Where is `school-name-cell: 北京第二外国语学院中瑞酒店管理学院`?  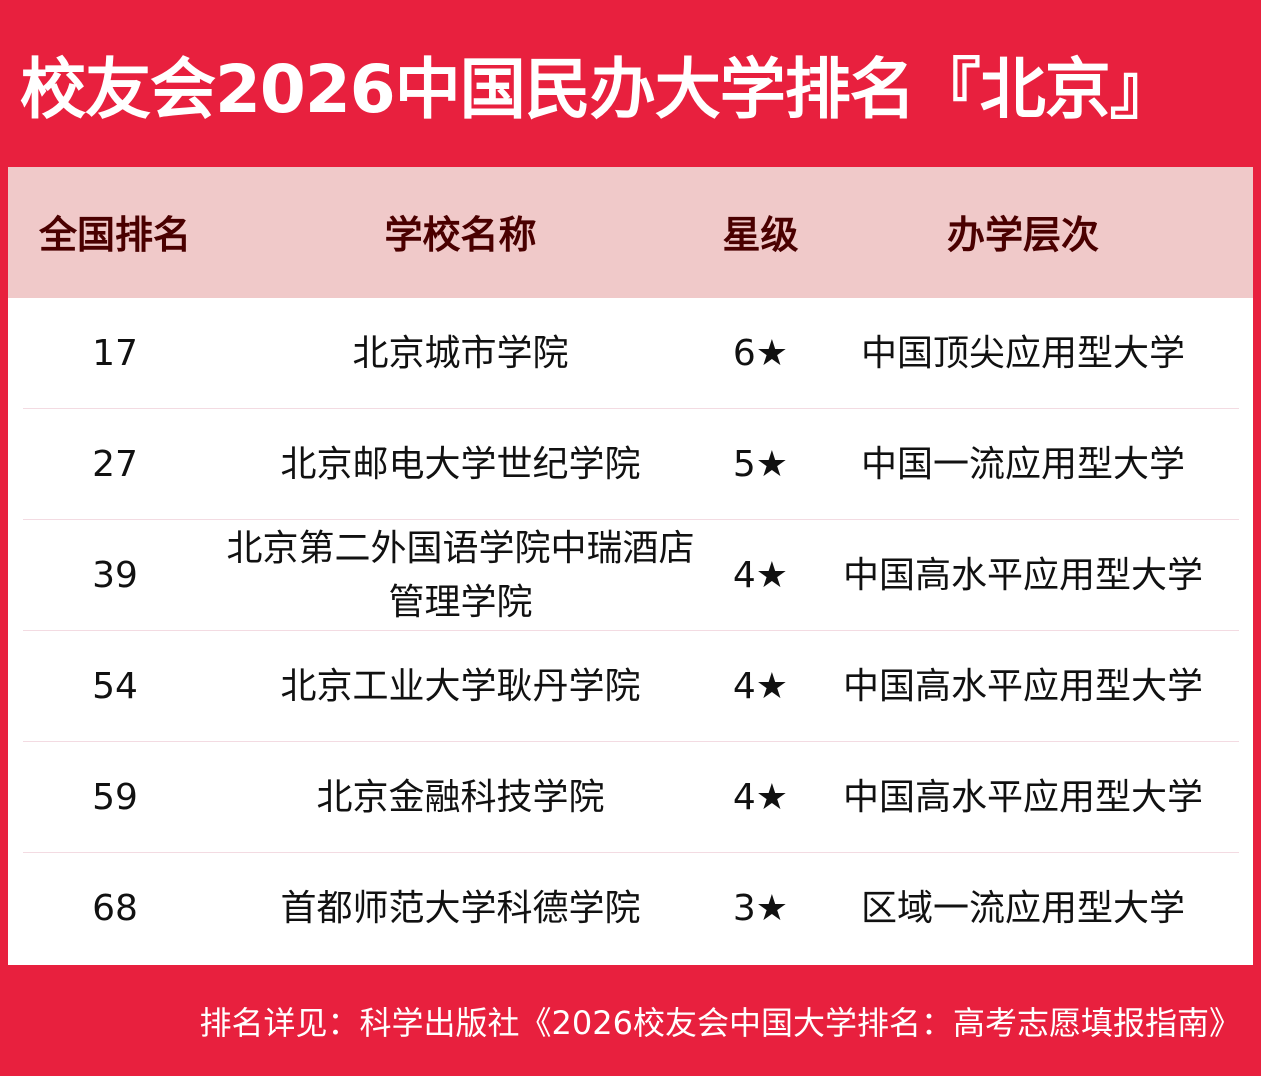
school-name-cell: 北京第二外国语学院中瑞酒店管理学院 is located at coordinates (460, 575).